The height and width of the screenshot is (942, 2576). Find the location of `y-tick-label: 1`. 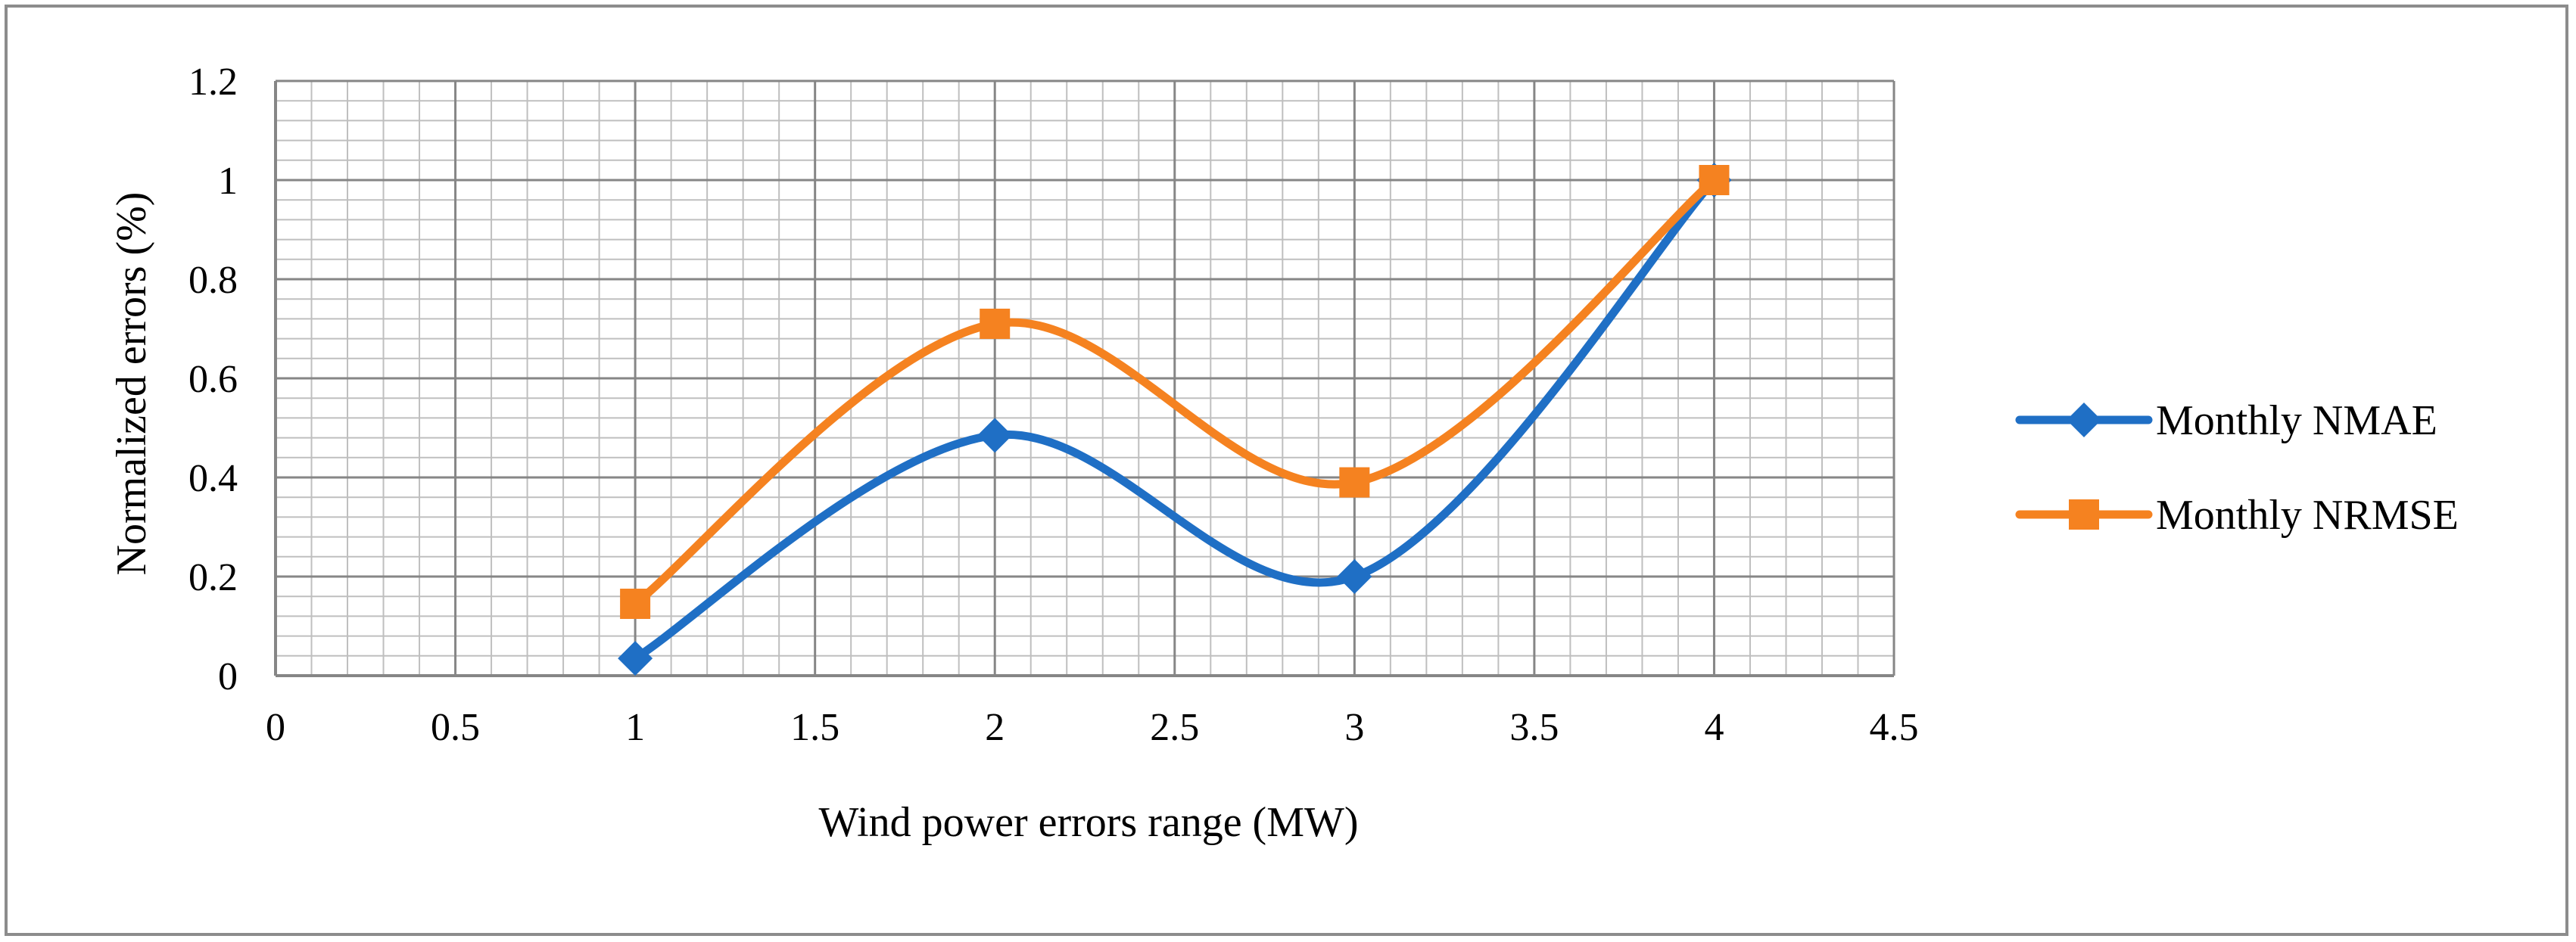

y-tick-label: 1 is located at coordinates (228, 181).